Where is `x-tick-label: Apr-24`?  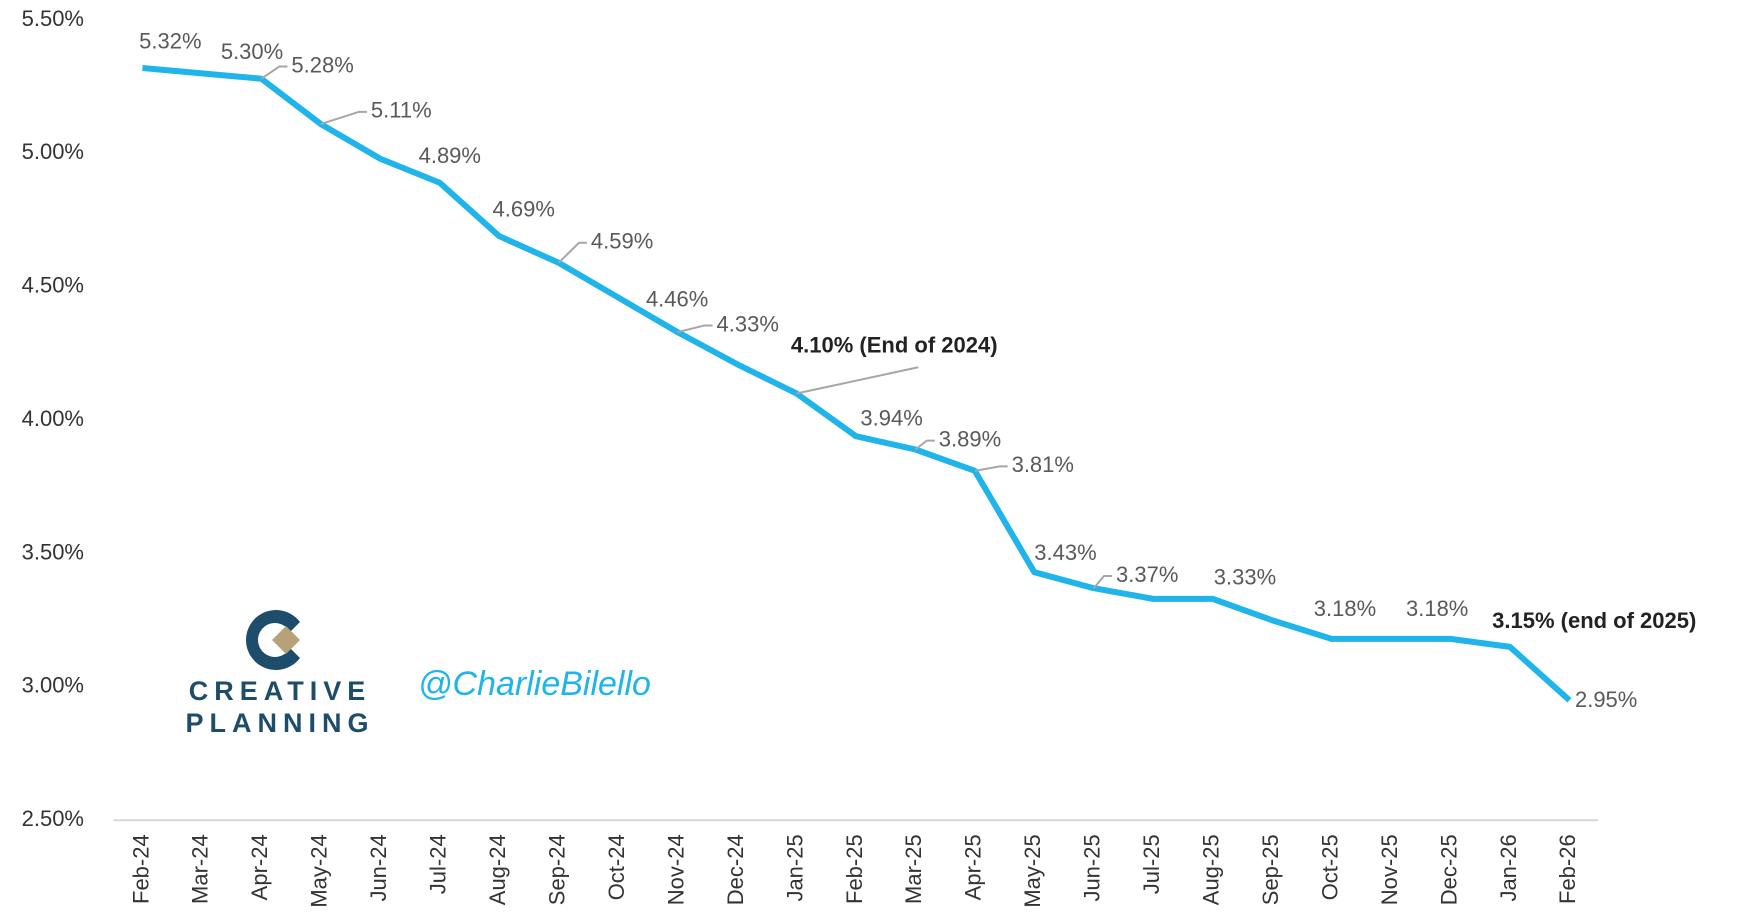
x-tick-label: Apr-24 is located at coordinates (259, 867).